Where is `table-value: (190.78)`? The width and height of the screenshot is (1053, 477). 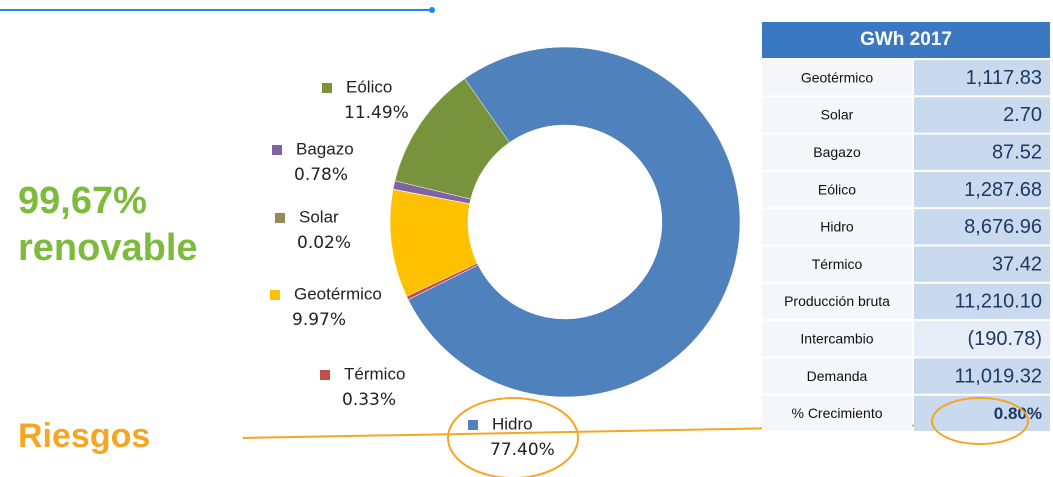
table-value: (190.78) is located at coordinates (1005, 339).